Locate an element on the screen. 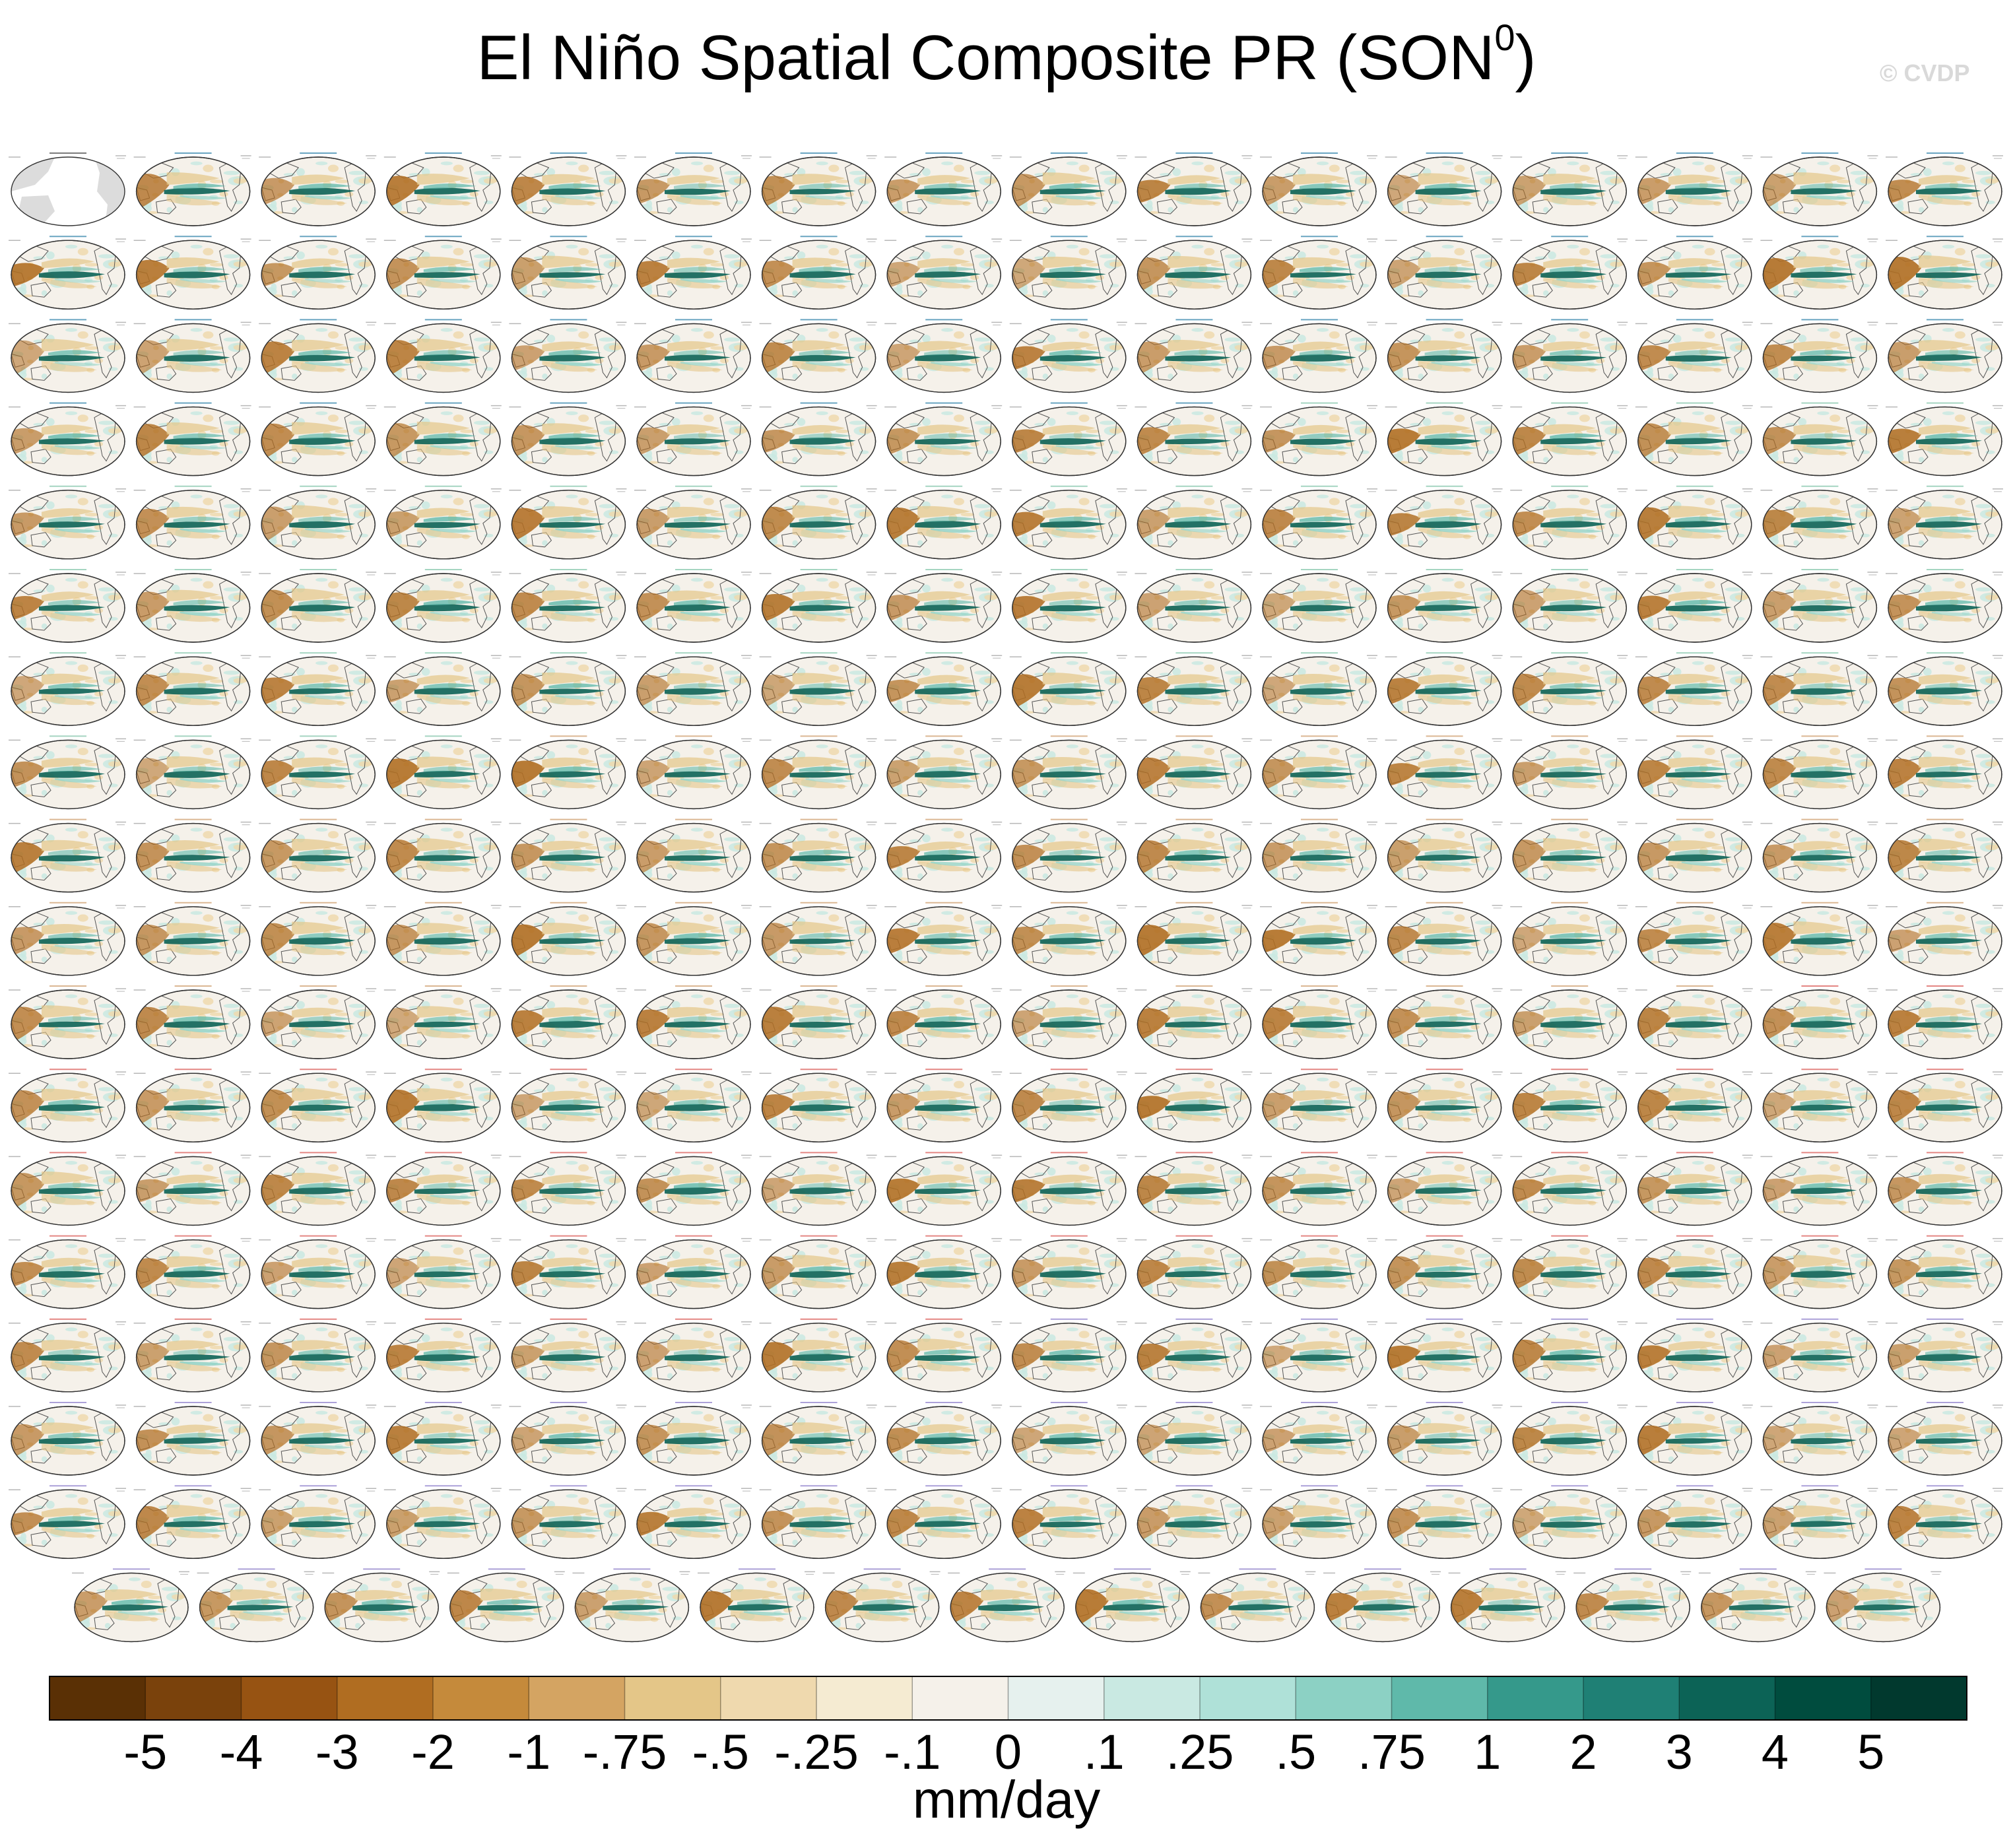 Image resolution: width=2013 pixels, height=1848 pixels. page-title: El Niño Spatial Composite PR (SON0) is located at coordinates (1006, 58).